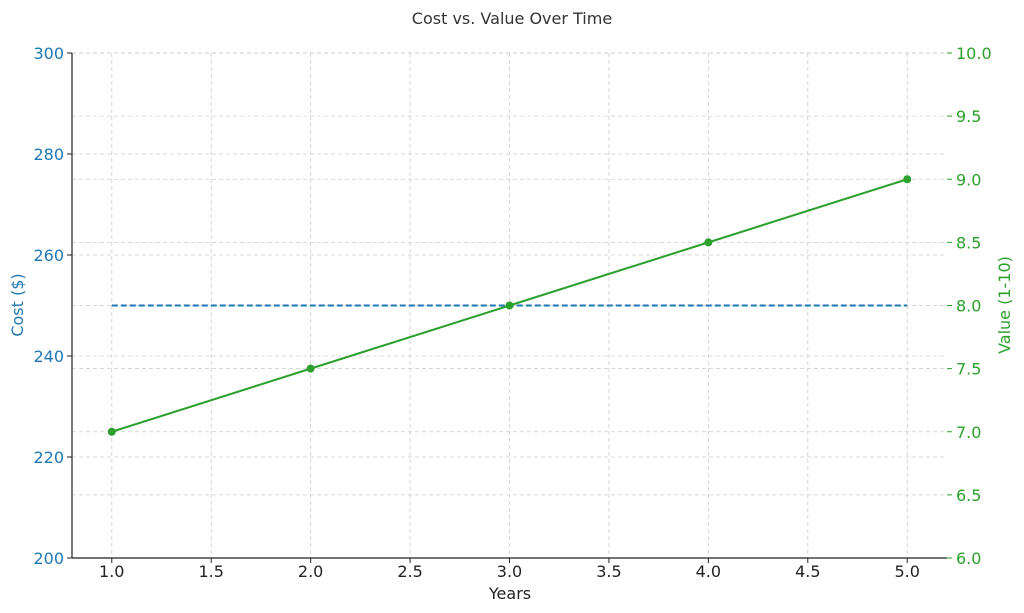  I want to click on x-tick-label: 5.0, so click(907, 571).